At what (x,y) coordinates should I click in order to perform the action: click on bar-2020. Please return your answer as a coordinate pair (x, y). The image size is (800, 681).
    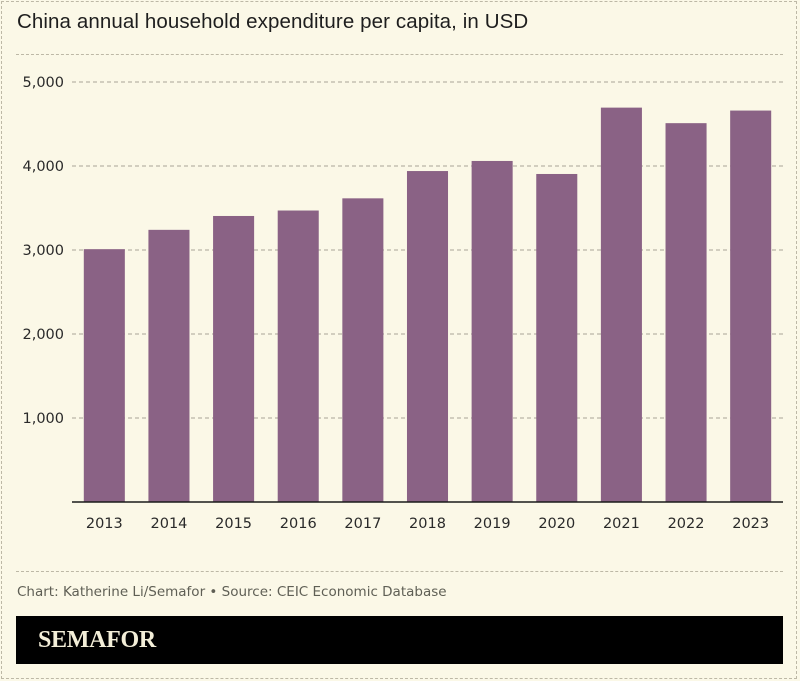
    Looking at the image, I should click on (557, 338).